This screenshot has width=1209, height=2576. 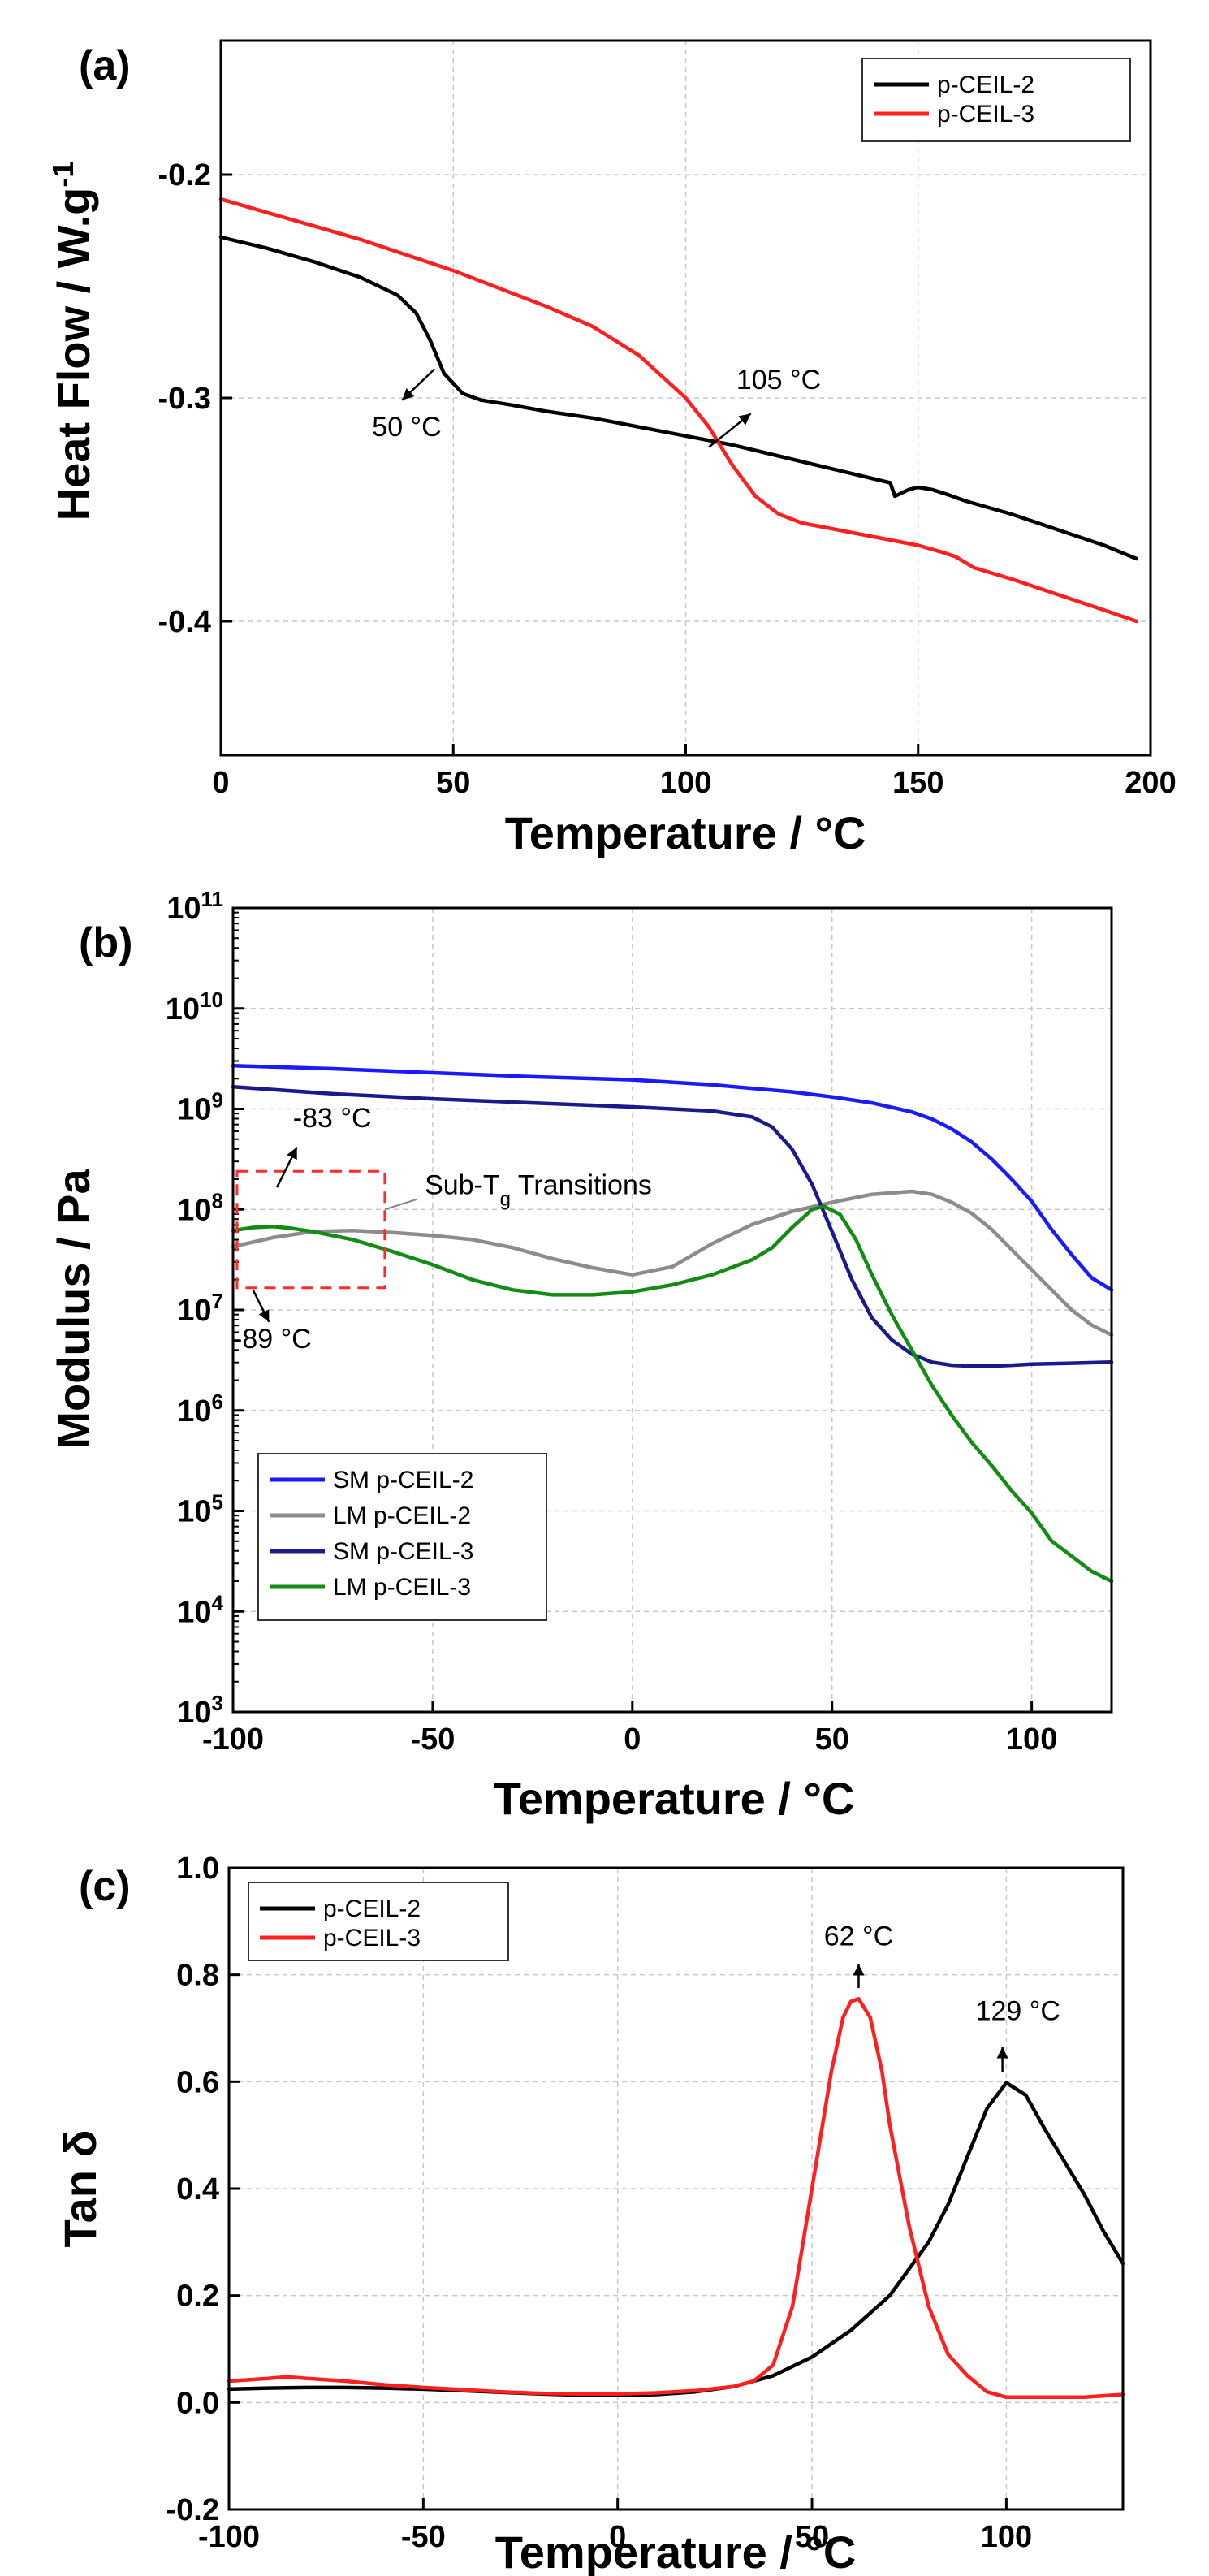 What do you see at coordinates (462, 1185) in the screenshot?
I see `annotation-sub-tg-prefix: Sub-T` at bounding box center [462, 1185].